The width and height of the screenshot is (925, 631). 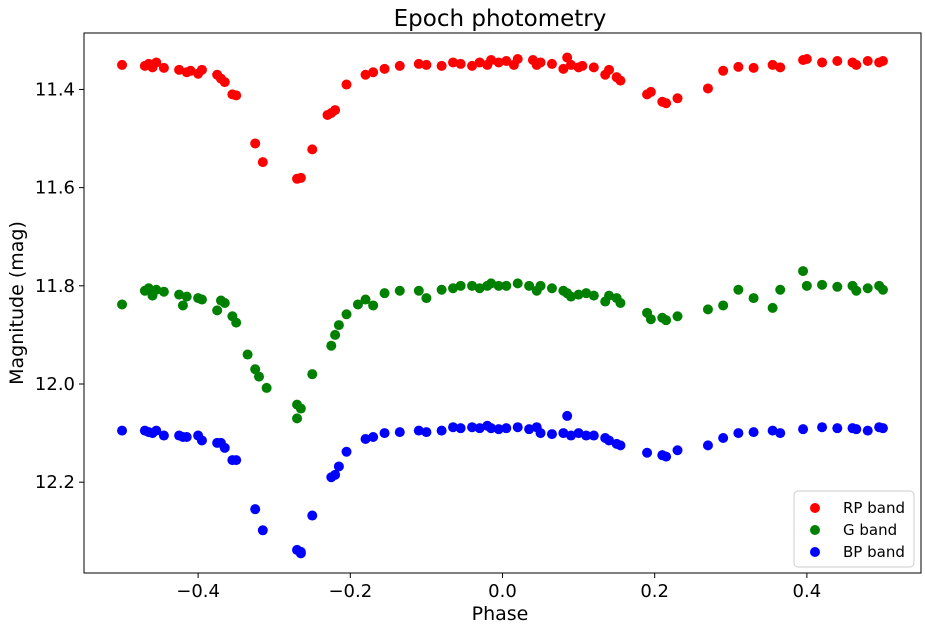 What do you see at coordinates (654, 591) in the screenshot?
I see `x-tick-label: 0.2` at bounding box center [654, 591].